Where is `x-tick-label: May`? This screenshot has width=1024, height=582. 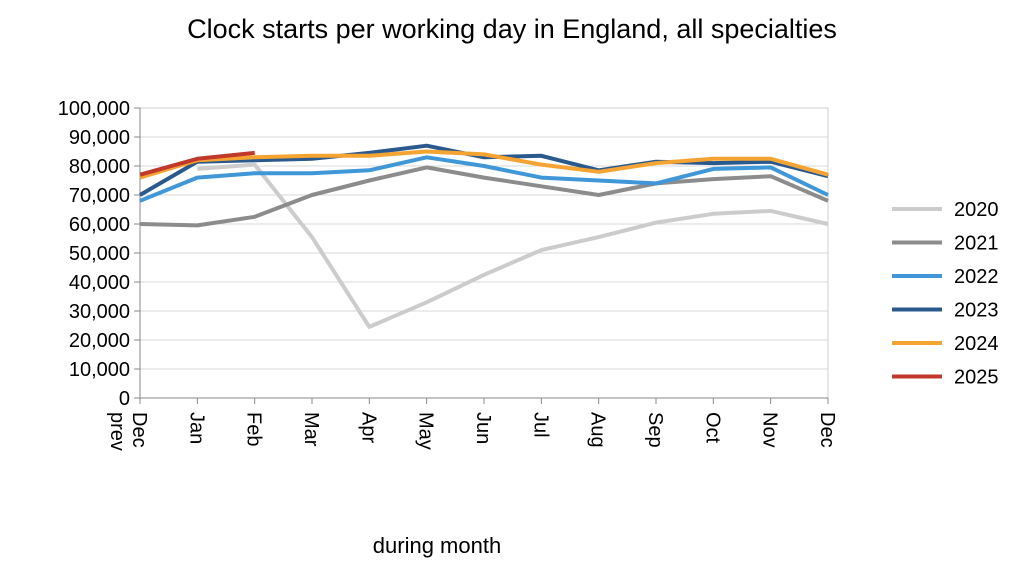
x-tick-label: May is located at coordinates (426, 431).